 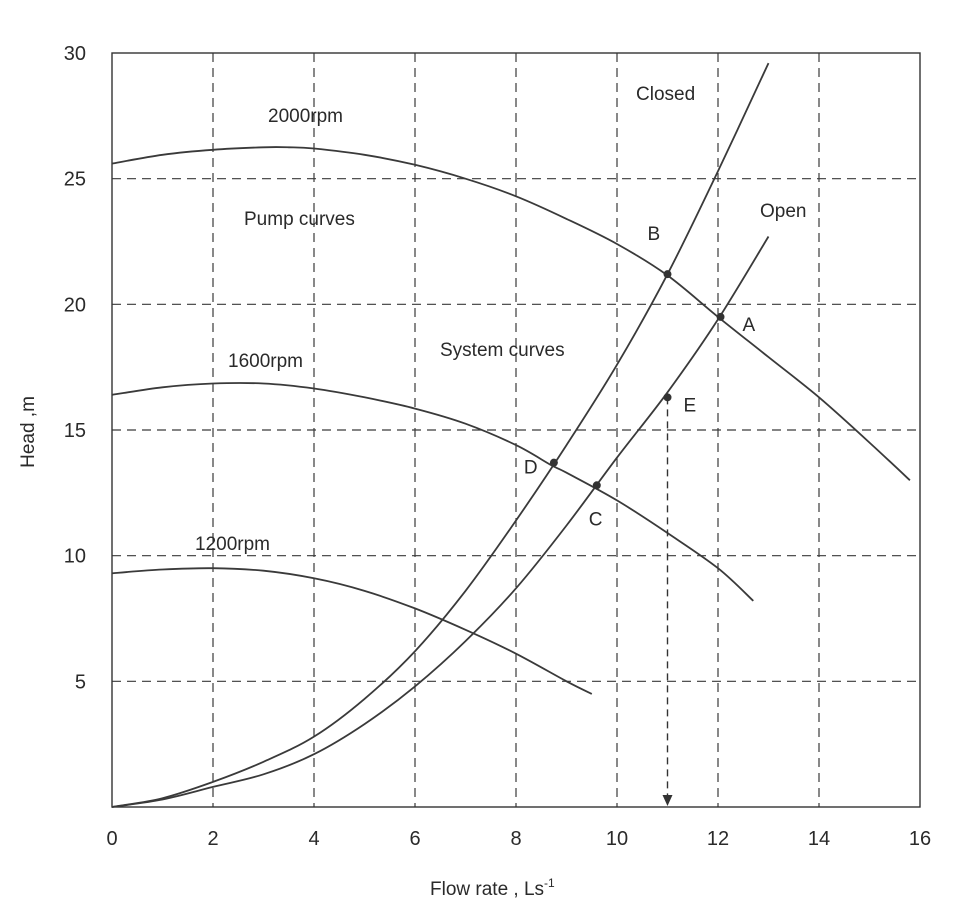 What do you see at coordinates (667, 601) in the screenshot?
I see `flow-arrow` at bounding box center [667, 601].